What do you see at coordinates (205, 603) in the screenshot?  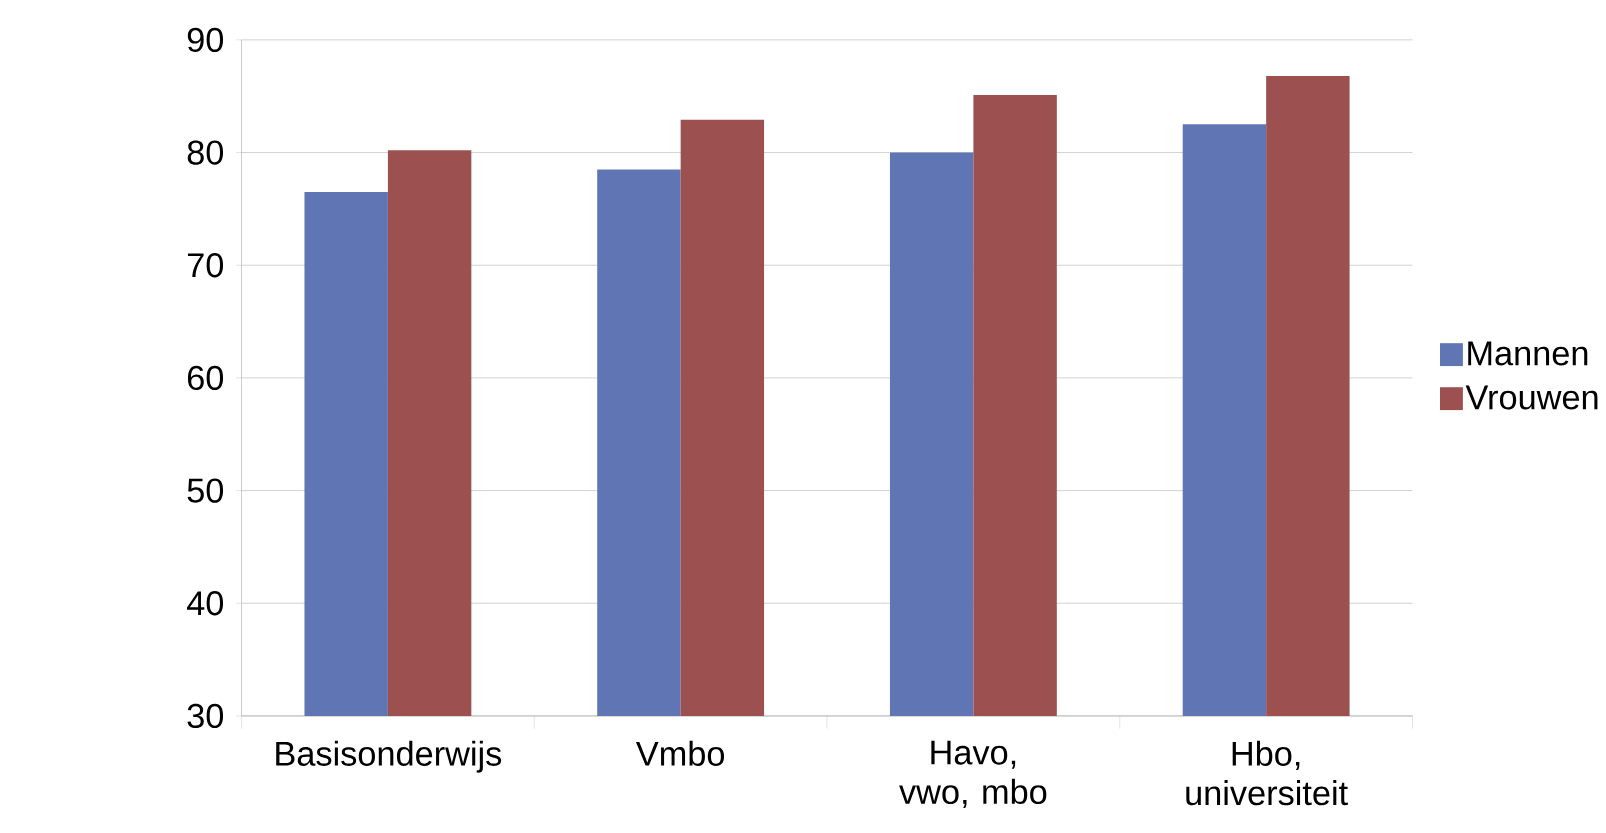 I see `y-tick-label: 40` at bounding box center [205, 603].